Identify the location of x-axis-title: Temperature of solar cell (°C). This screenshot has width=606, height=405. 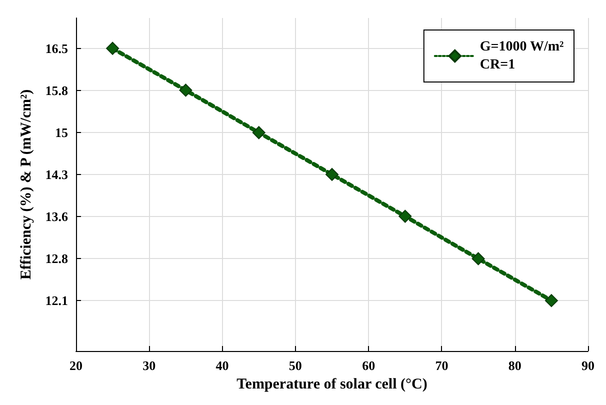
(332, 384).